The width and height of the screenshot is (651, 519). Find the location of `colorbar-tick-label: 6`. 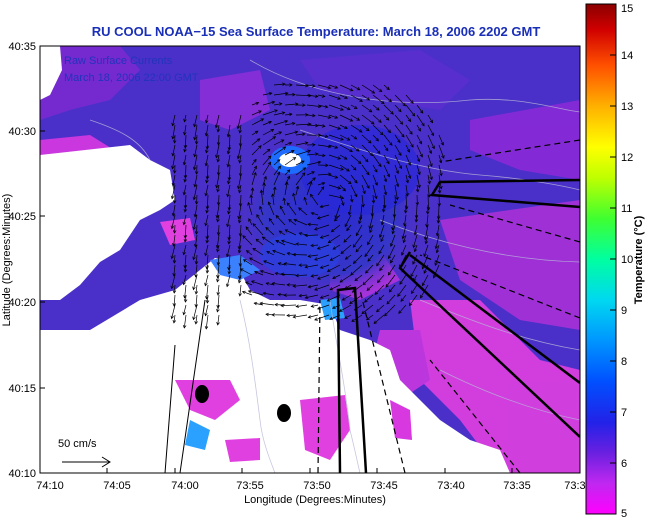

colorbar-tick-label: 6 is located at coordinates (624, 464).